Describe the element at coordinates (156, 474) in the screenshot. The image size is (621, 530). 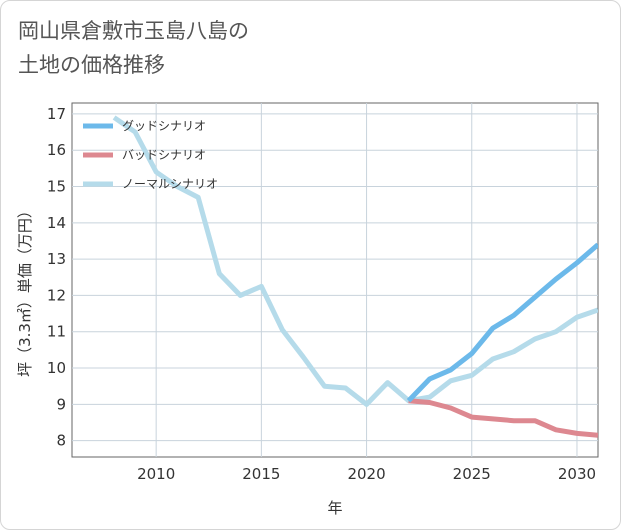
I see `x-tick-label: 2010` at that location.